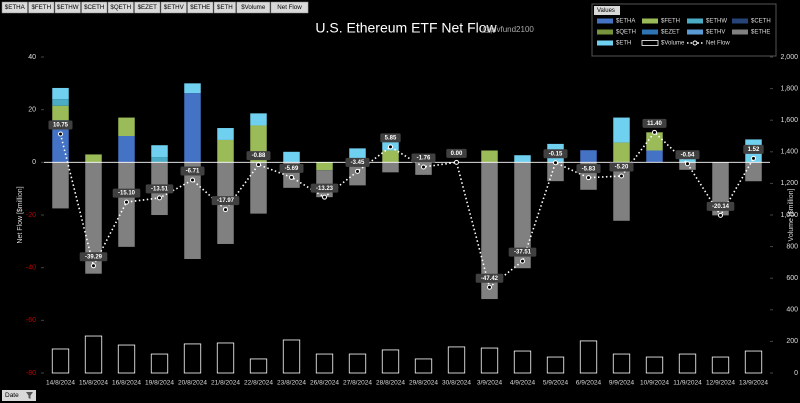 Image resolution: width=800 pixels, height=403 pixels. What do you see at coordinates (789, 57) in the screenshot?
I see `y2-tick-label: 2,000` at bounding box center [789, 57].